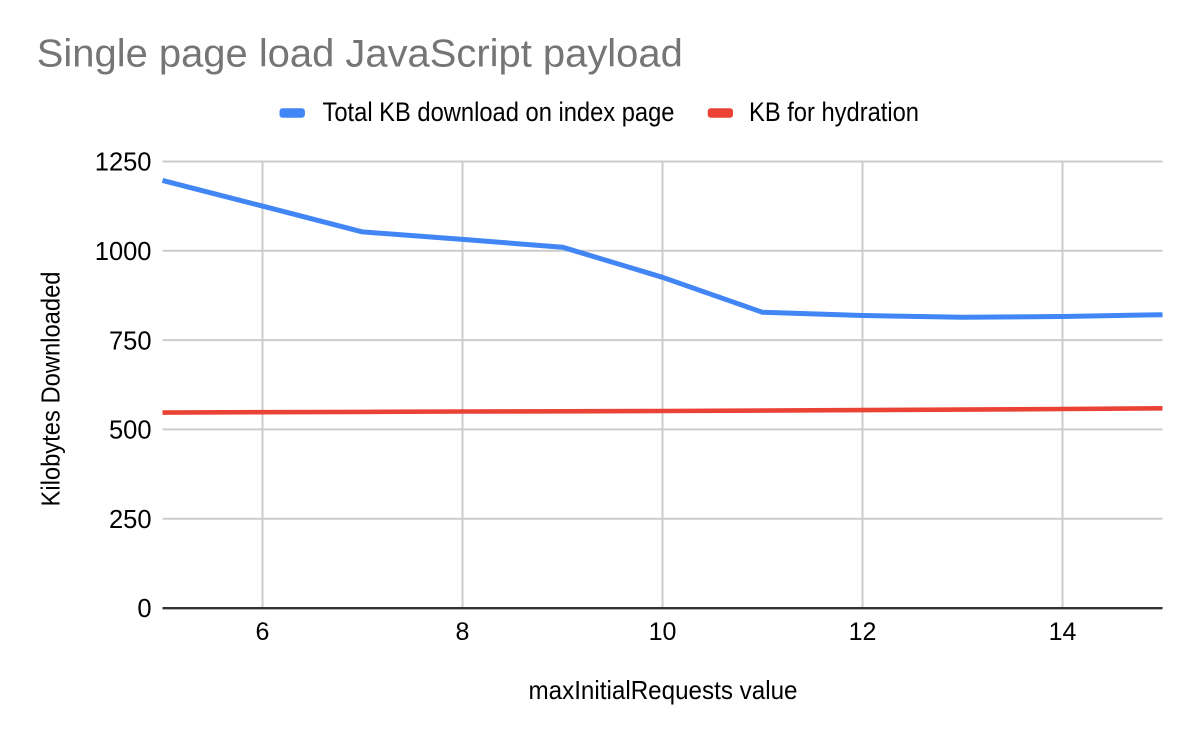 The width and height of the screenshot is (1200, 742). Describe the element at coordinates (1063, 632) in the screenshot. I see `svg-text: 14` at that location.